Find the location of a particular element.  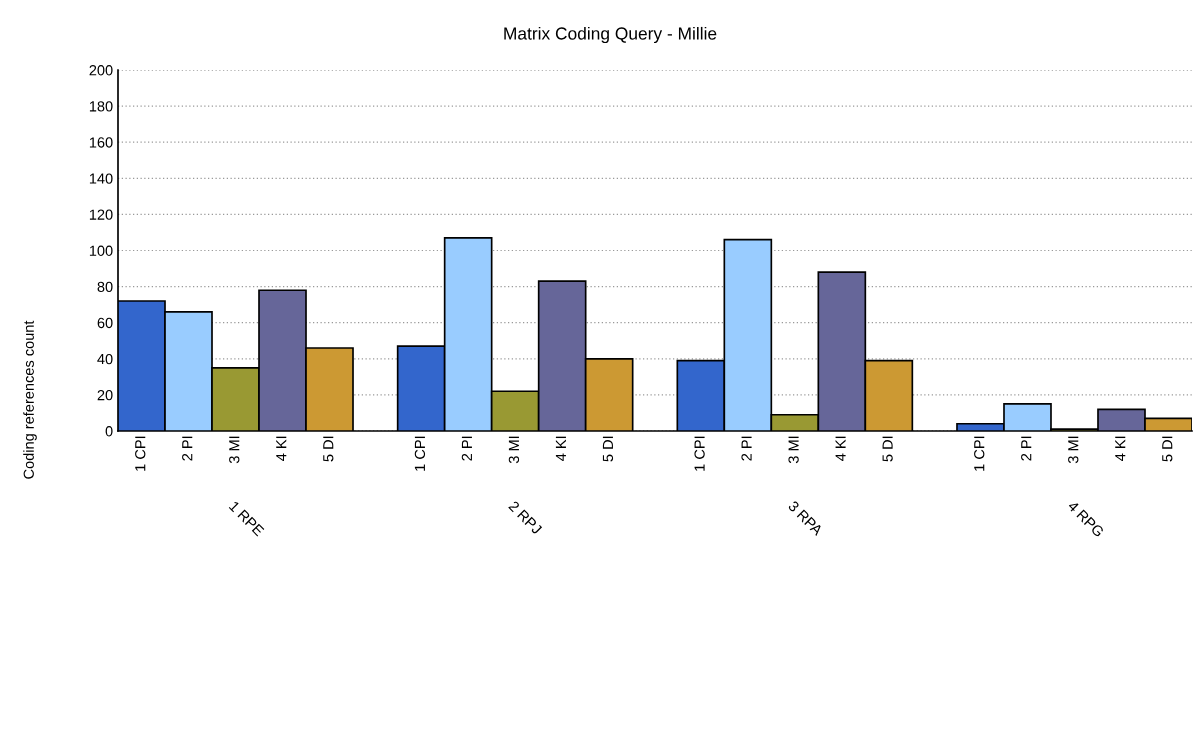

y-tick-label: 80 is located at coordinates (105, 287).